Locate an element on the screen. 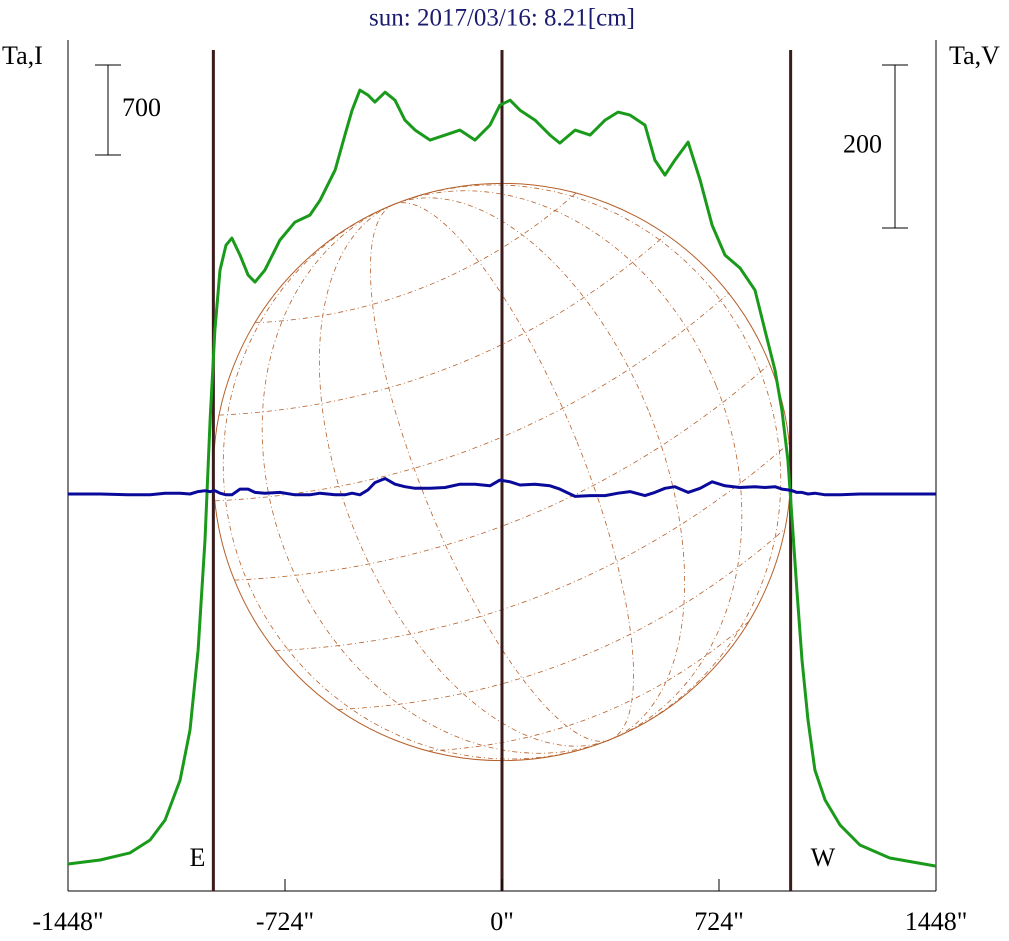 The height and width of the screenshot is (941, 1009). scale-bar-label: 200 is located at coordinates (862, 143).